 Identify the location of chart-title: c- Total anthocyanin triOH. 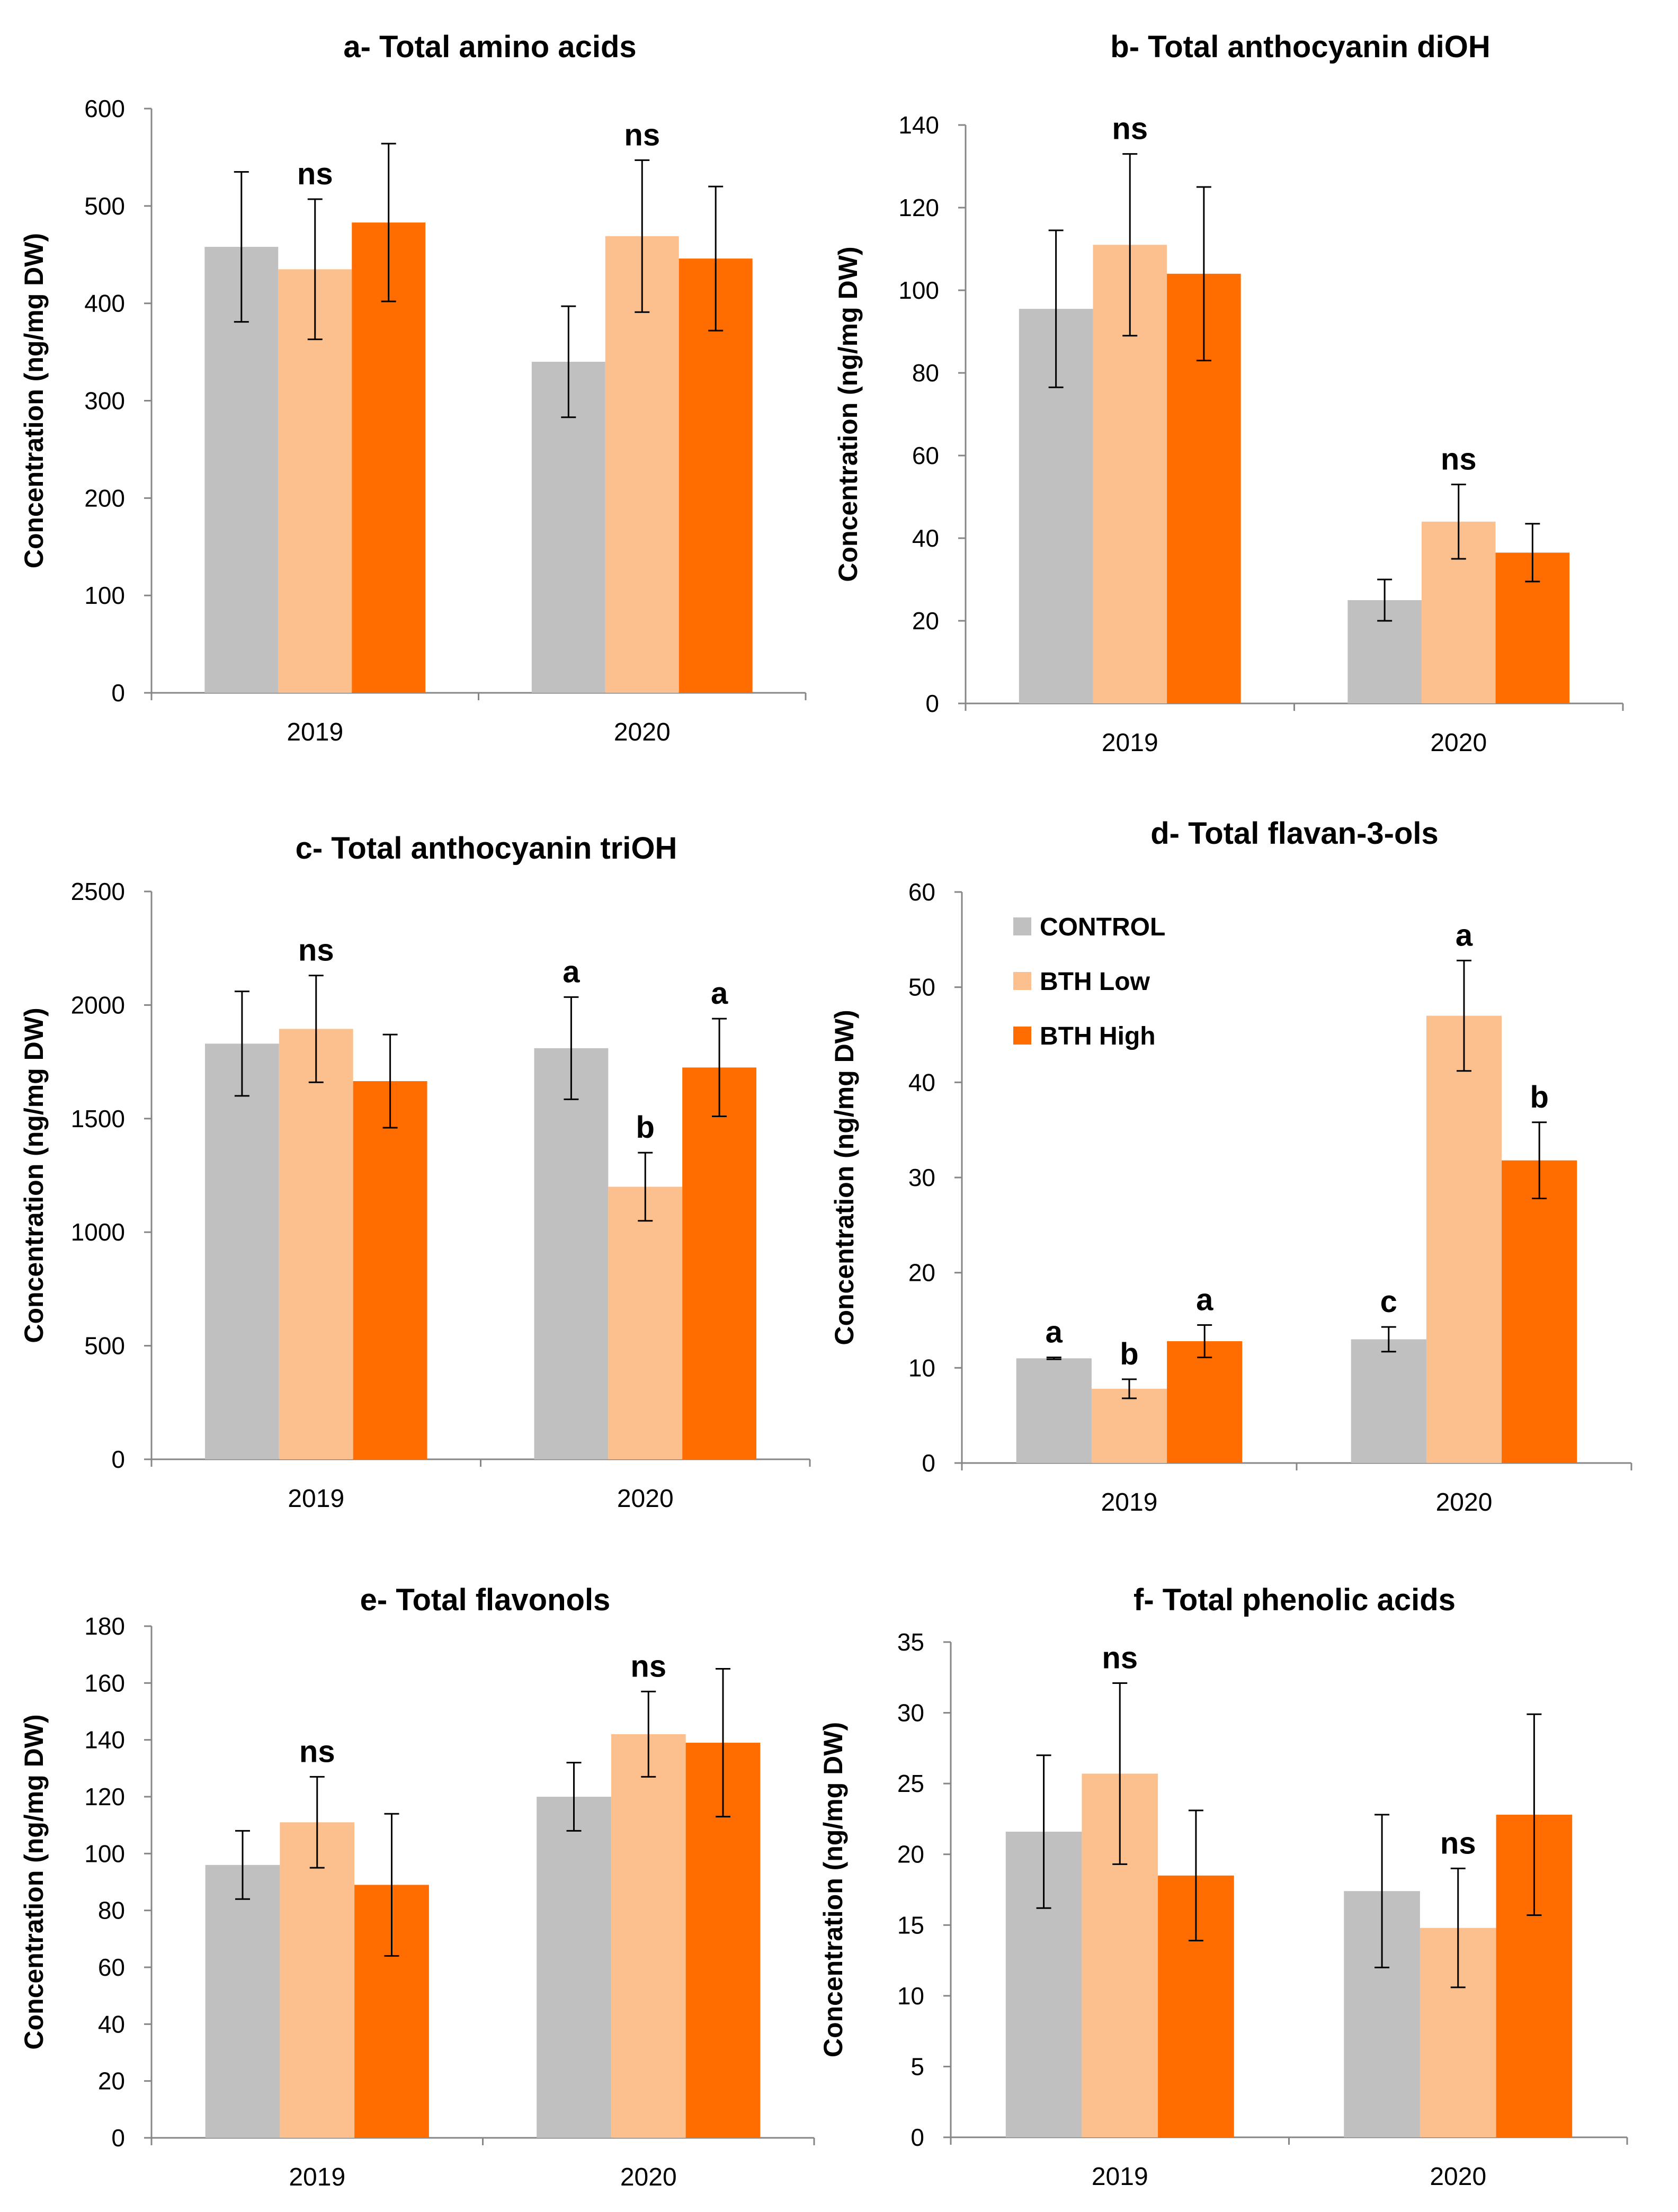
(486, 848).